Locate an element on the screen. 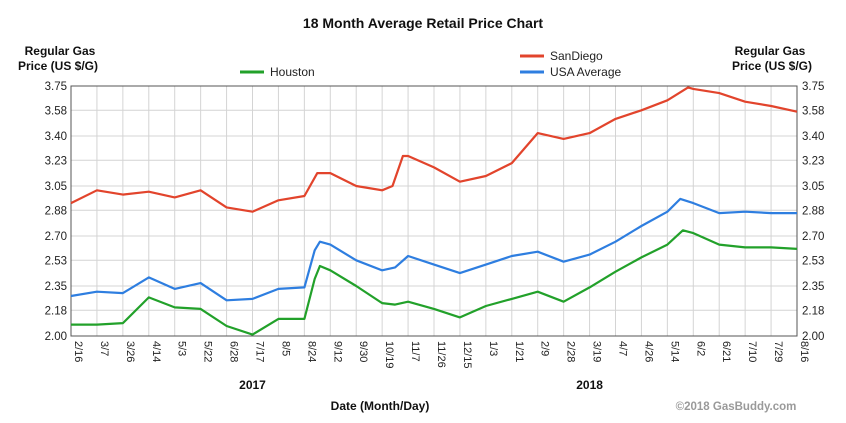 Image resolution: width=846 pixels, height=423 pixels. y-tick-label-left: 2.18 is located at coordinates (56, 311).